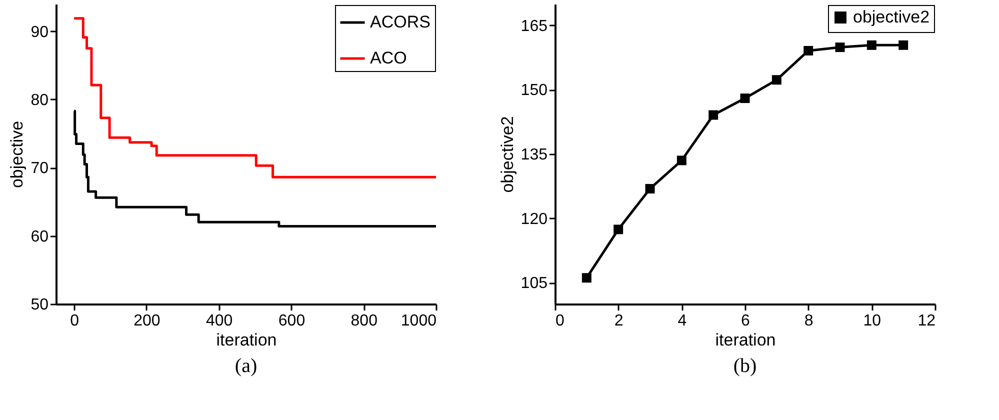 This screenshot has height=420, width=999. What do you see at coordinates (39, 100) in the screenshot?
I see `y-tick-label: 80` at bounding box center [39, 100].